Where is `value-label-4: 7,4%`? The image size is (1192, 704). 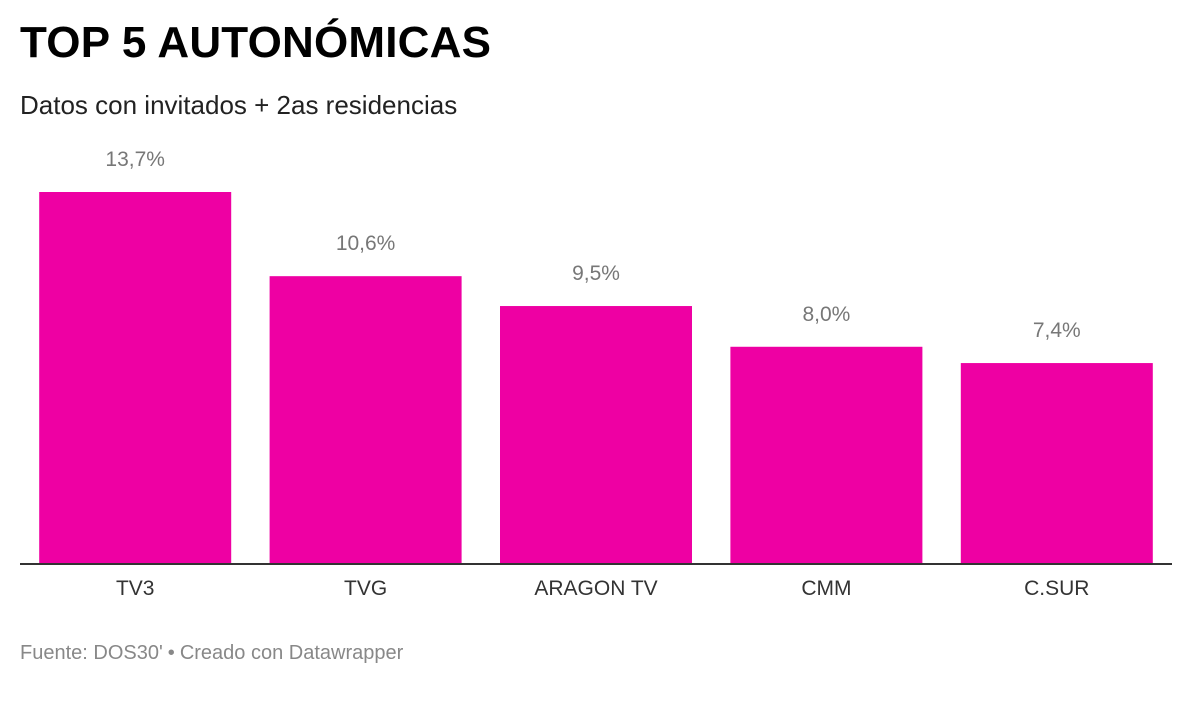 value-label-4: 7,4% is located at coordinates (1057, 330).